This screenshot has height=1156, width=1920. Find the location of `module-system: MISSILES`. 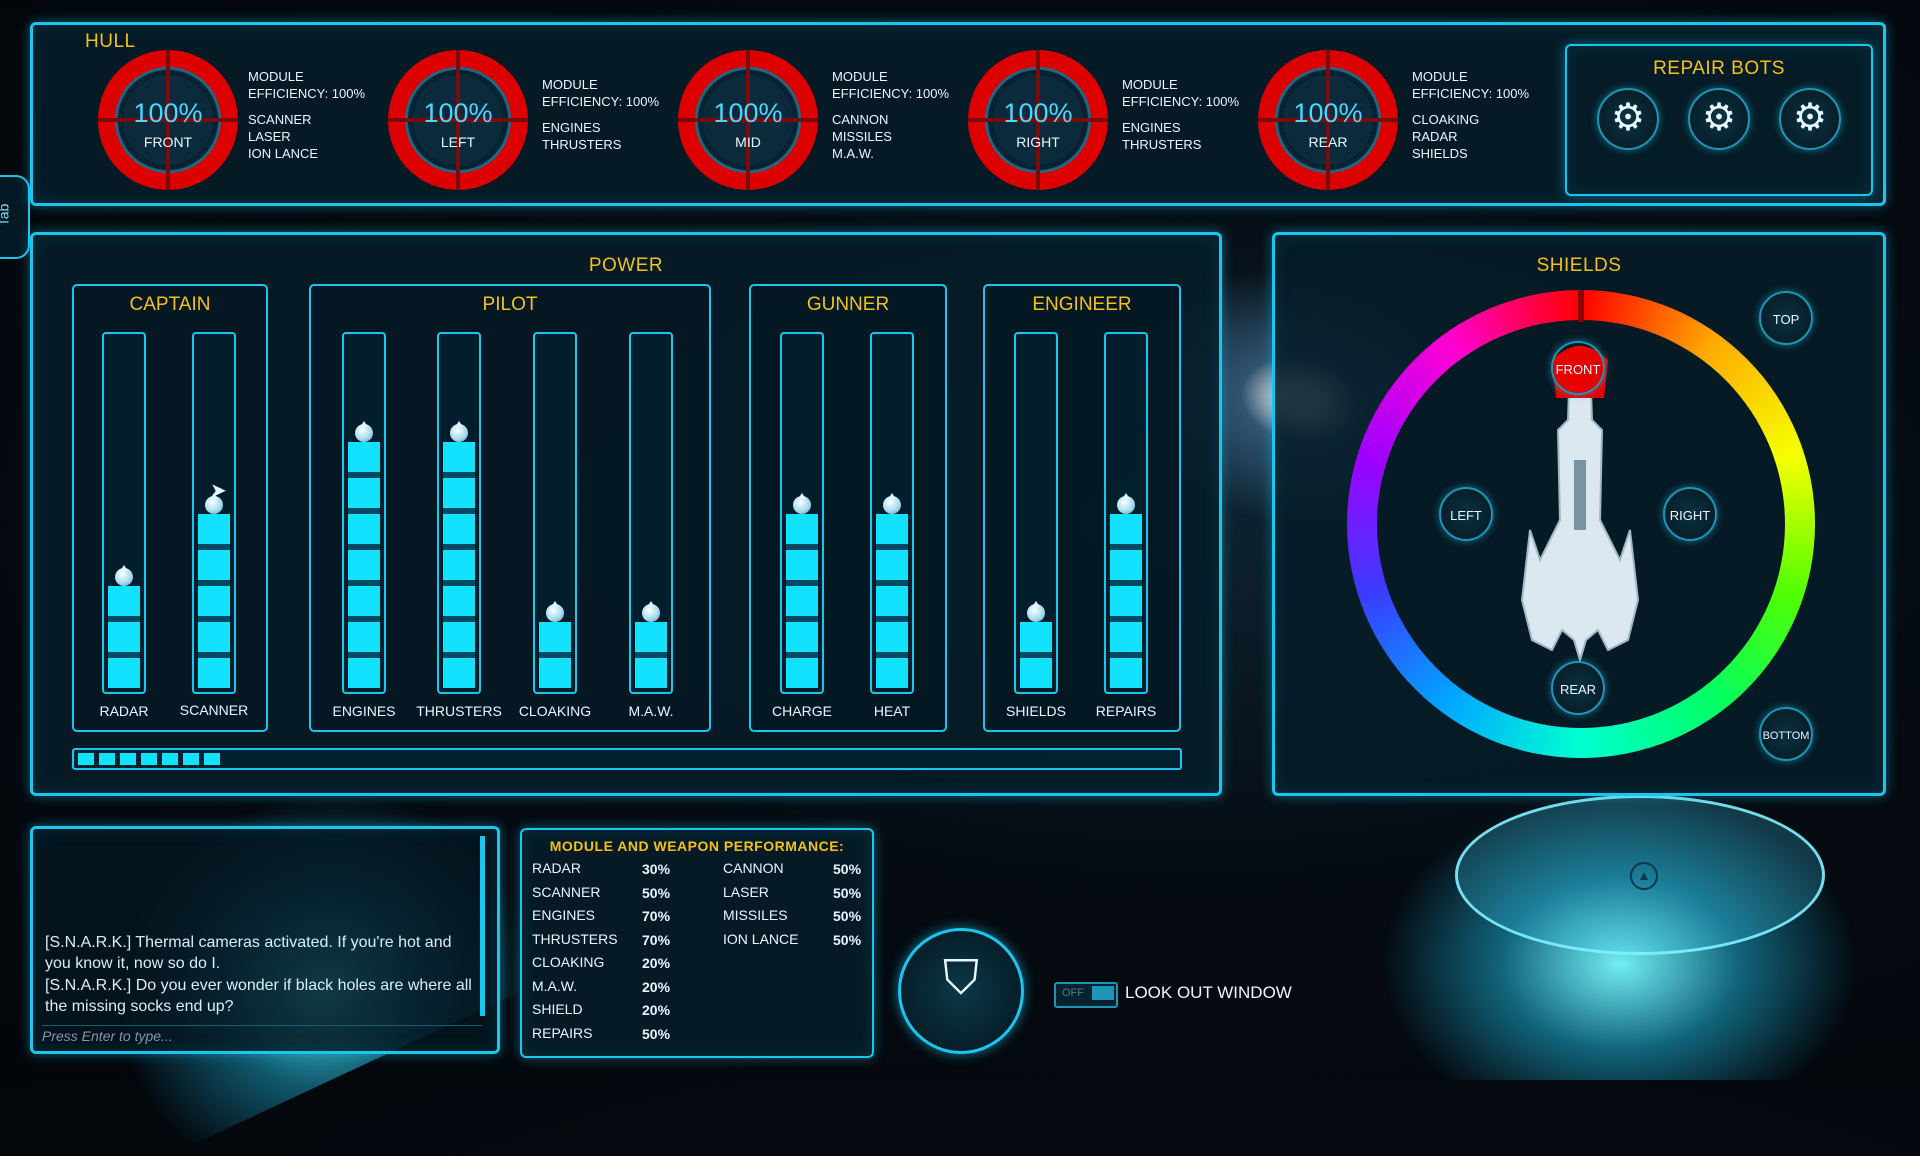

module-system: MISSILES is located at coordinates (862, 136).